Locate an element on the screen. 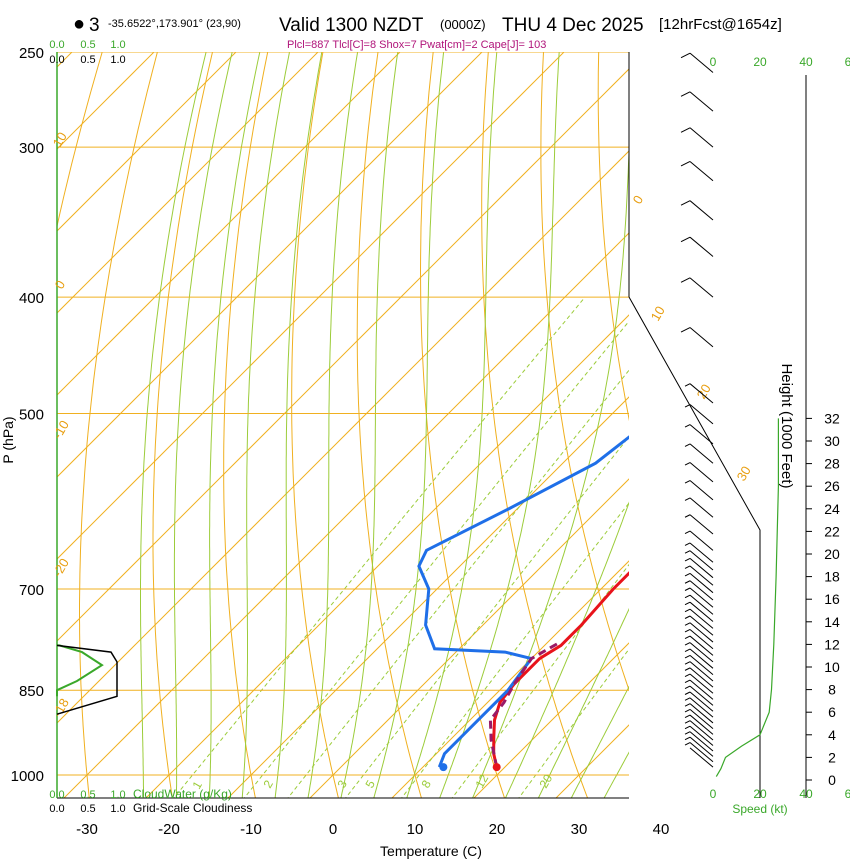 This screenshot has height=865, width=850. x-axis-title: Temperature (C) is located at coordinates (431, 851).